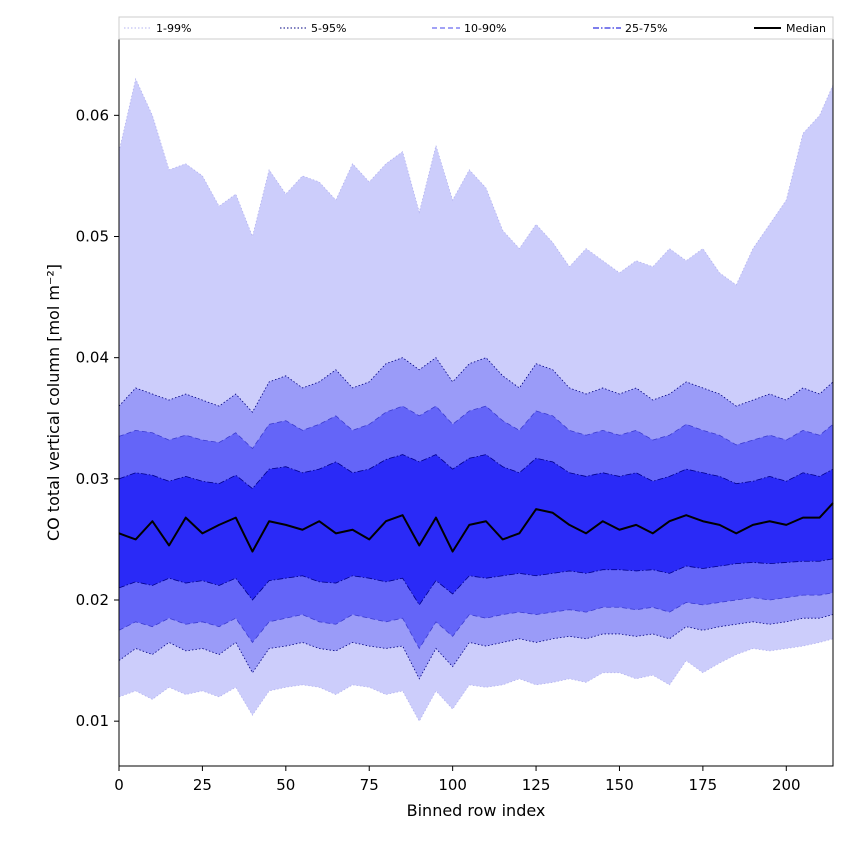 The width and height of the screenshot is (850, 850). Describe the element at coordinates (646, 28) in the screenshot. I see `legend-label-25-75: 25-75%` at that location.